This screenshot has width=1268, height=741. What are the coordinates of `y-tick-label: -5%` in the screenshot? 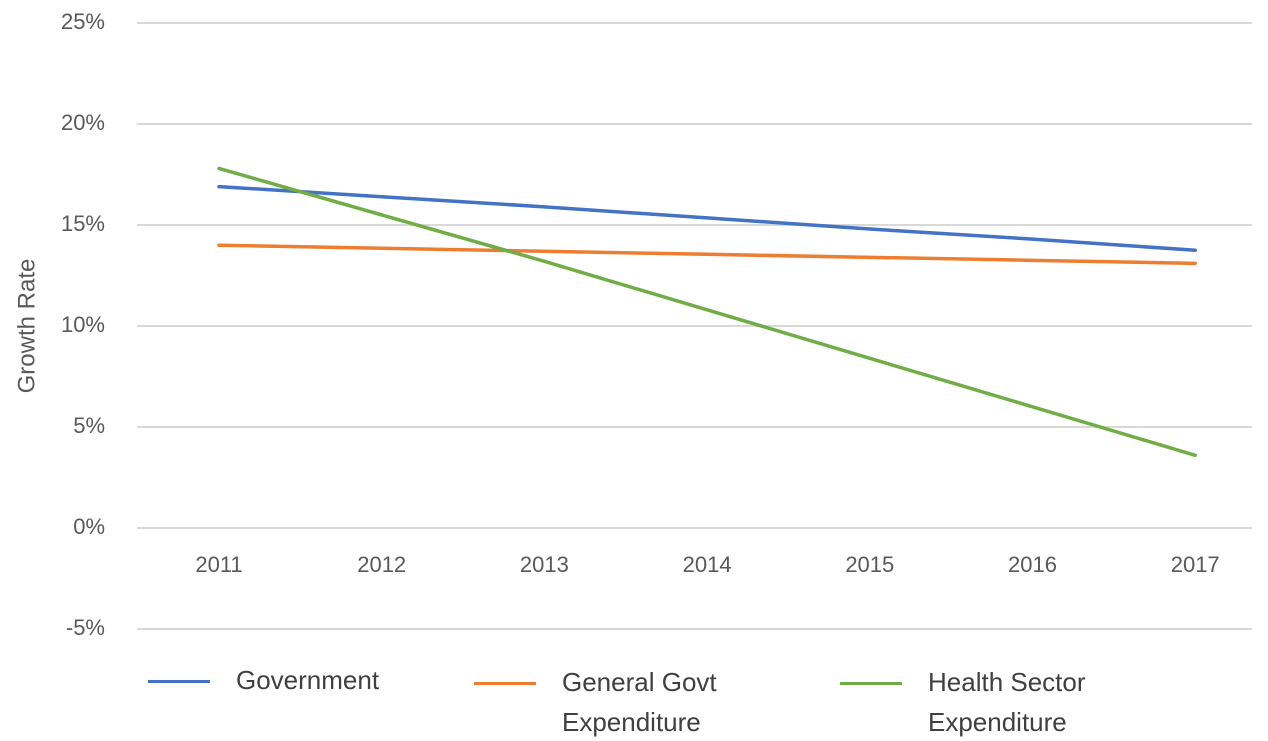 It's located at (85, 627).